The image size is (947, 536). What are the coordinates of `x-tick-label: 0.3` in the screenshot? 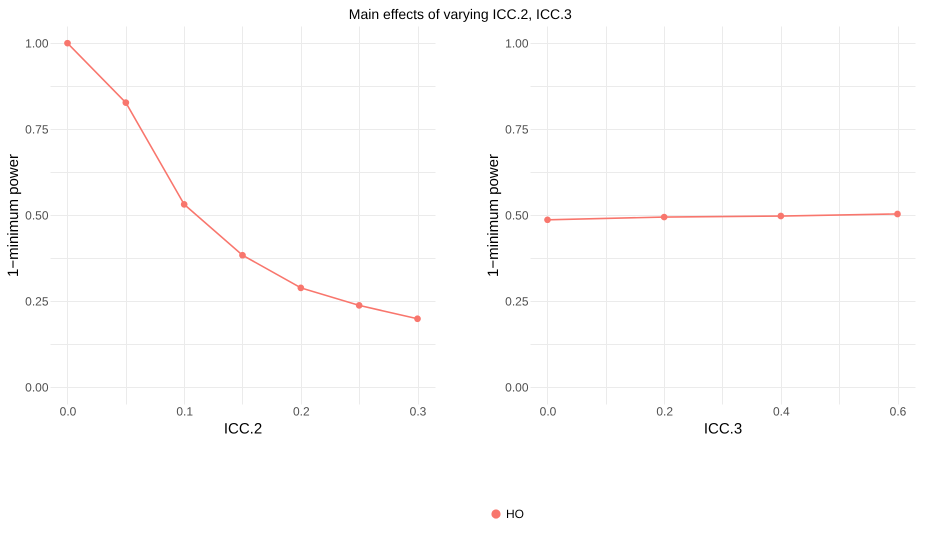 It's located at (418, 411).